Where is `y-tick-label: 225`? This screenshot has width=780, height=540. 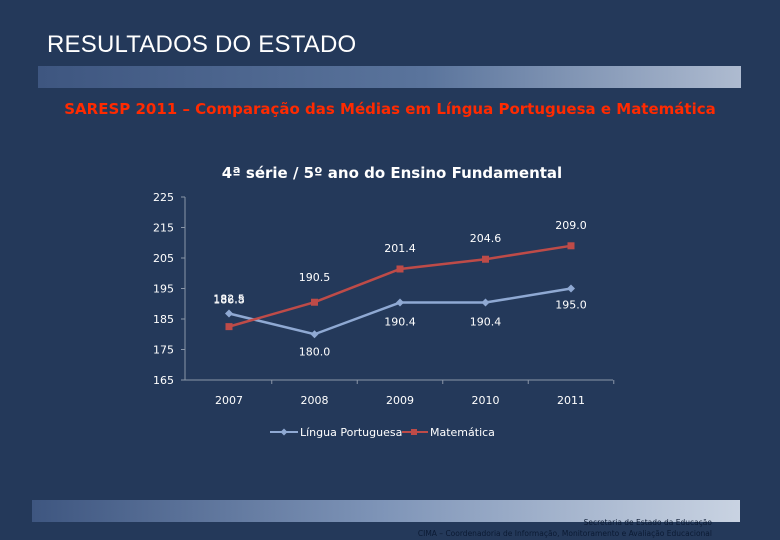
y-tick-label: 225 is located at coordinates (163, 197).